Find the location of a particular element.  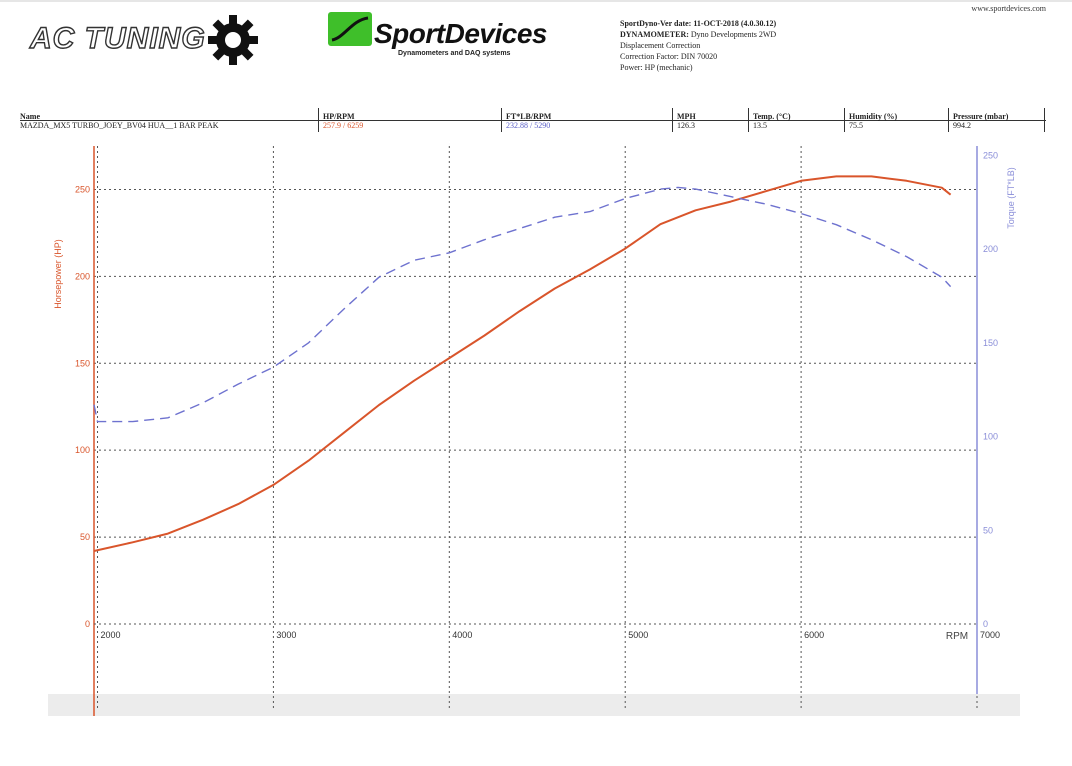

torque-peak: FT*LB/RPM 232.88 / 5290 is located at coordinates (528, 121).